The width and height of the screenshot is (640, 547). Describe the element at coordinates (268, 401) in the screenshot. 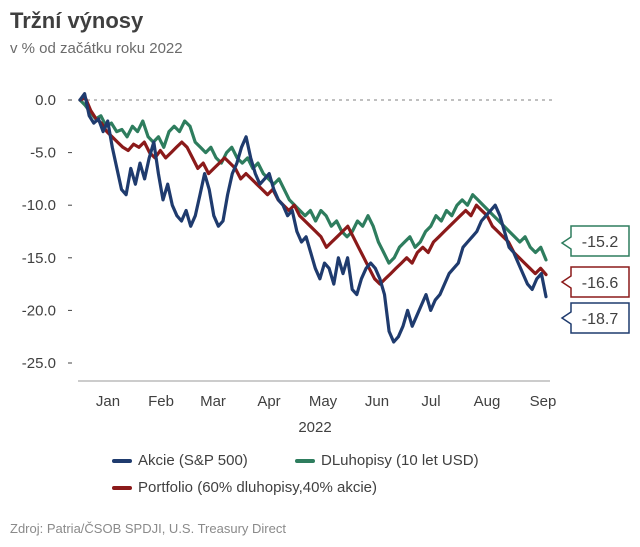

I see `x-tick-label: Apr` at that location.